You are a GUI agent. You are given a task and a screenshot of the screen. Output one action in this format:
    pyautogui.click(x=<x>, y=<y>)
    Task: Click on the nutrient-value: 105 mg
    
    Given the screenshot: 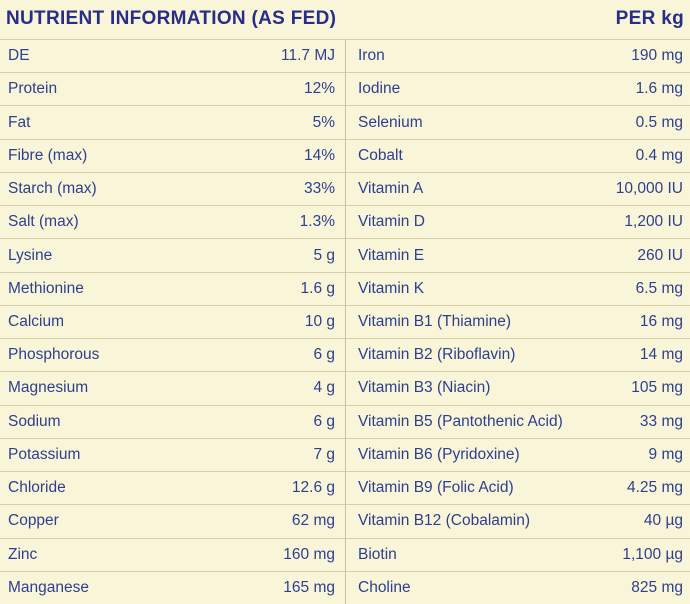 What is the action you would take?
    pyautogui.click(x=657, y=388)
    